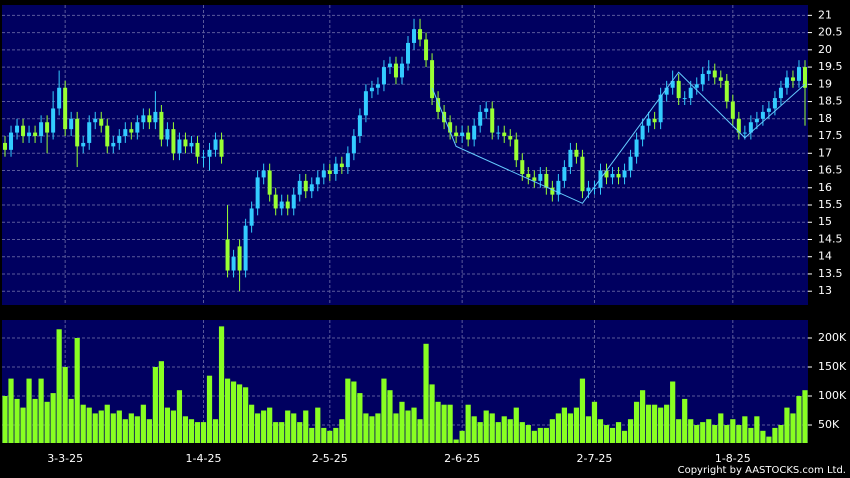 This screenshot has width=850, height=478. I want to click on x-tick-label: 1-4-25, so click(204, 458).